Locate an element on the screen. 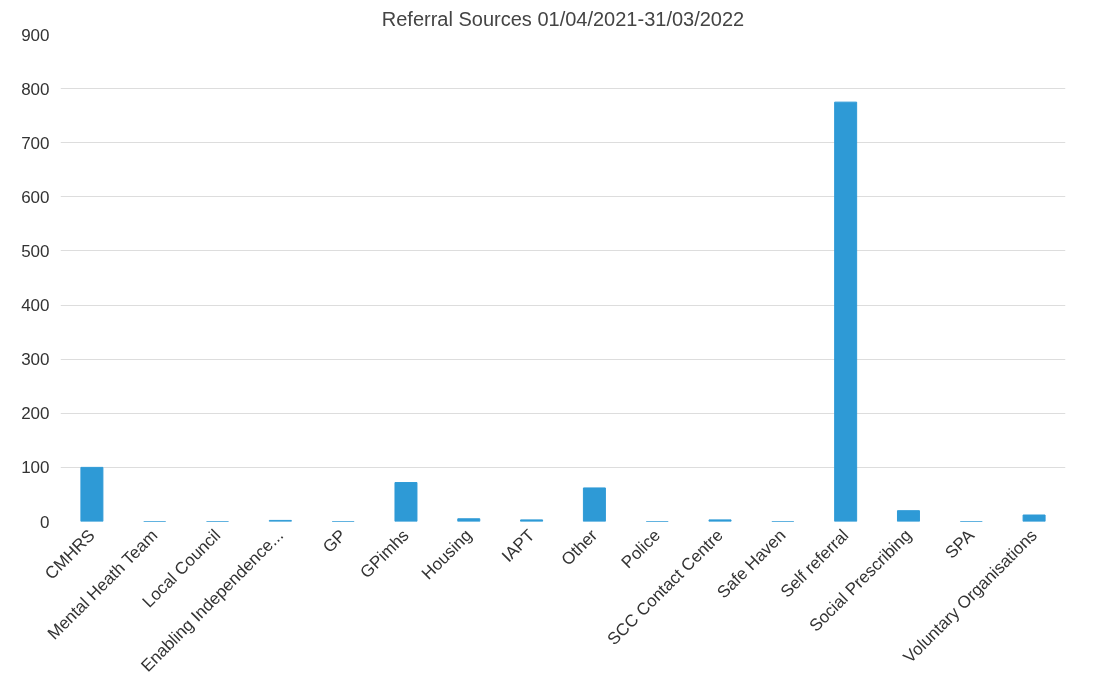  x-tick-label: GP is located at coordinates (334, 541).